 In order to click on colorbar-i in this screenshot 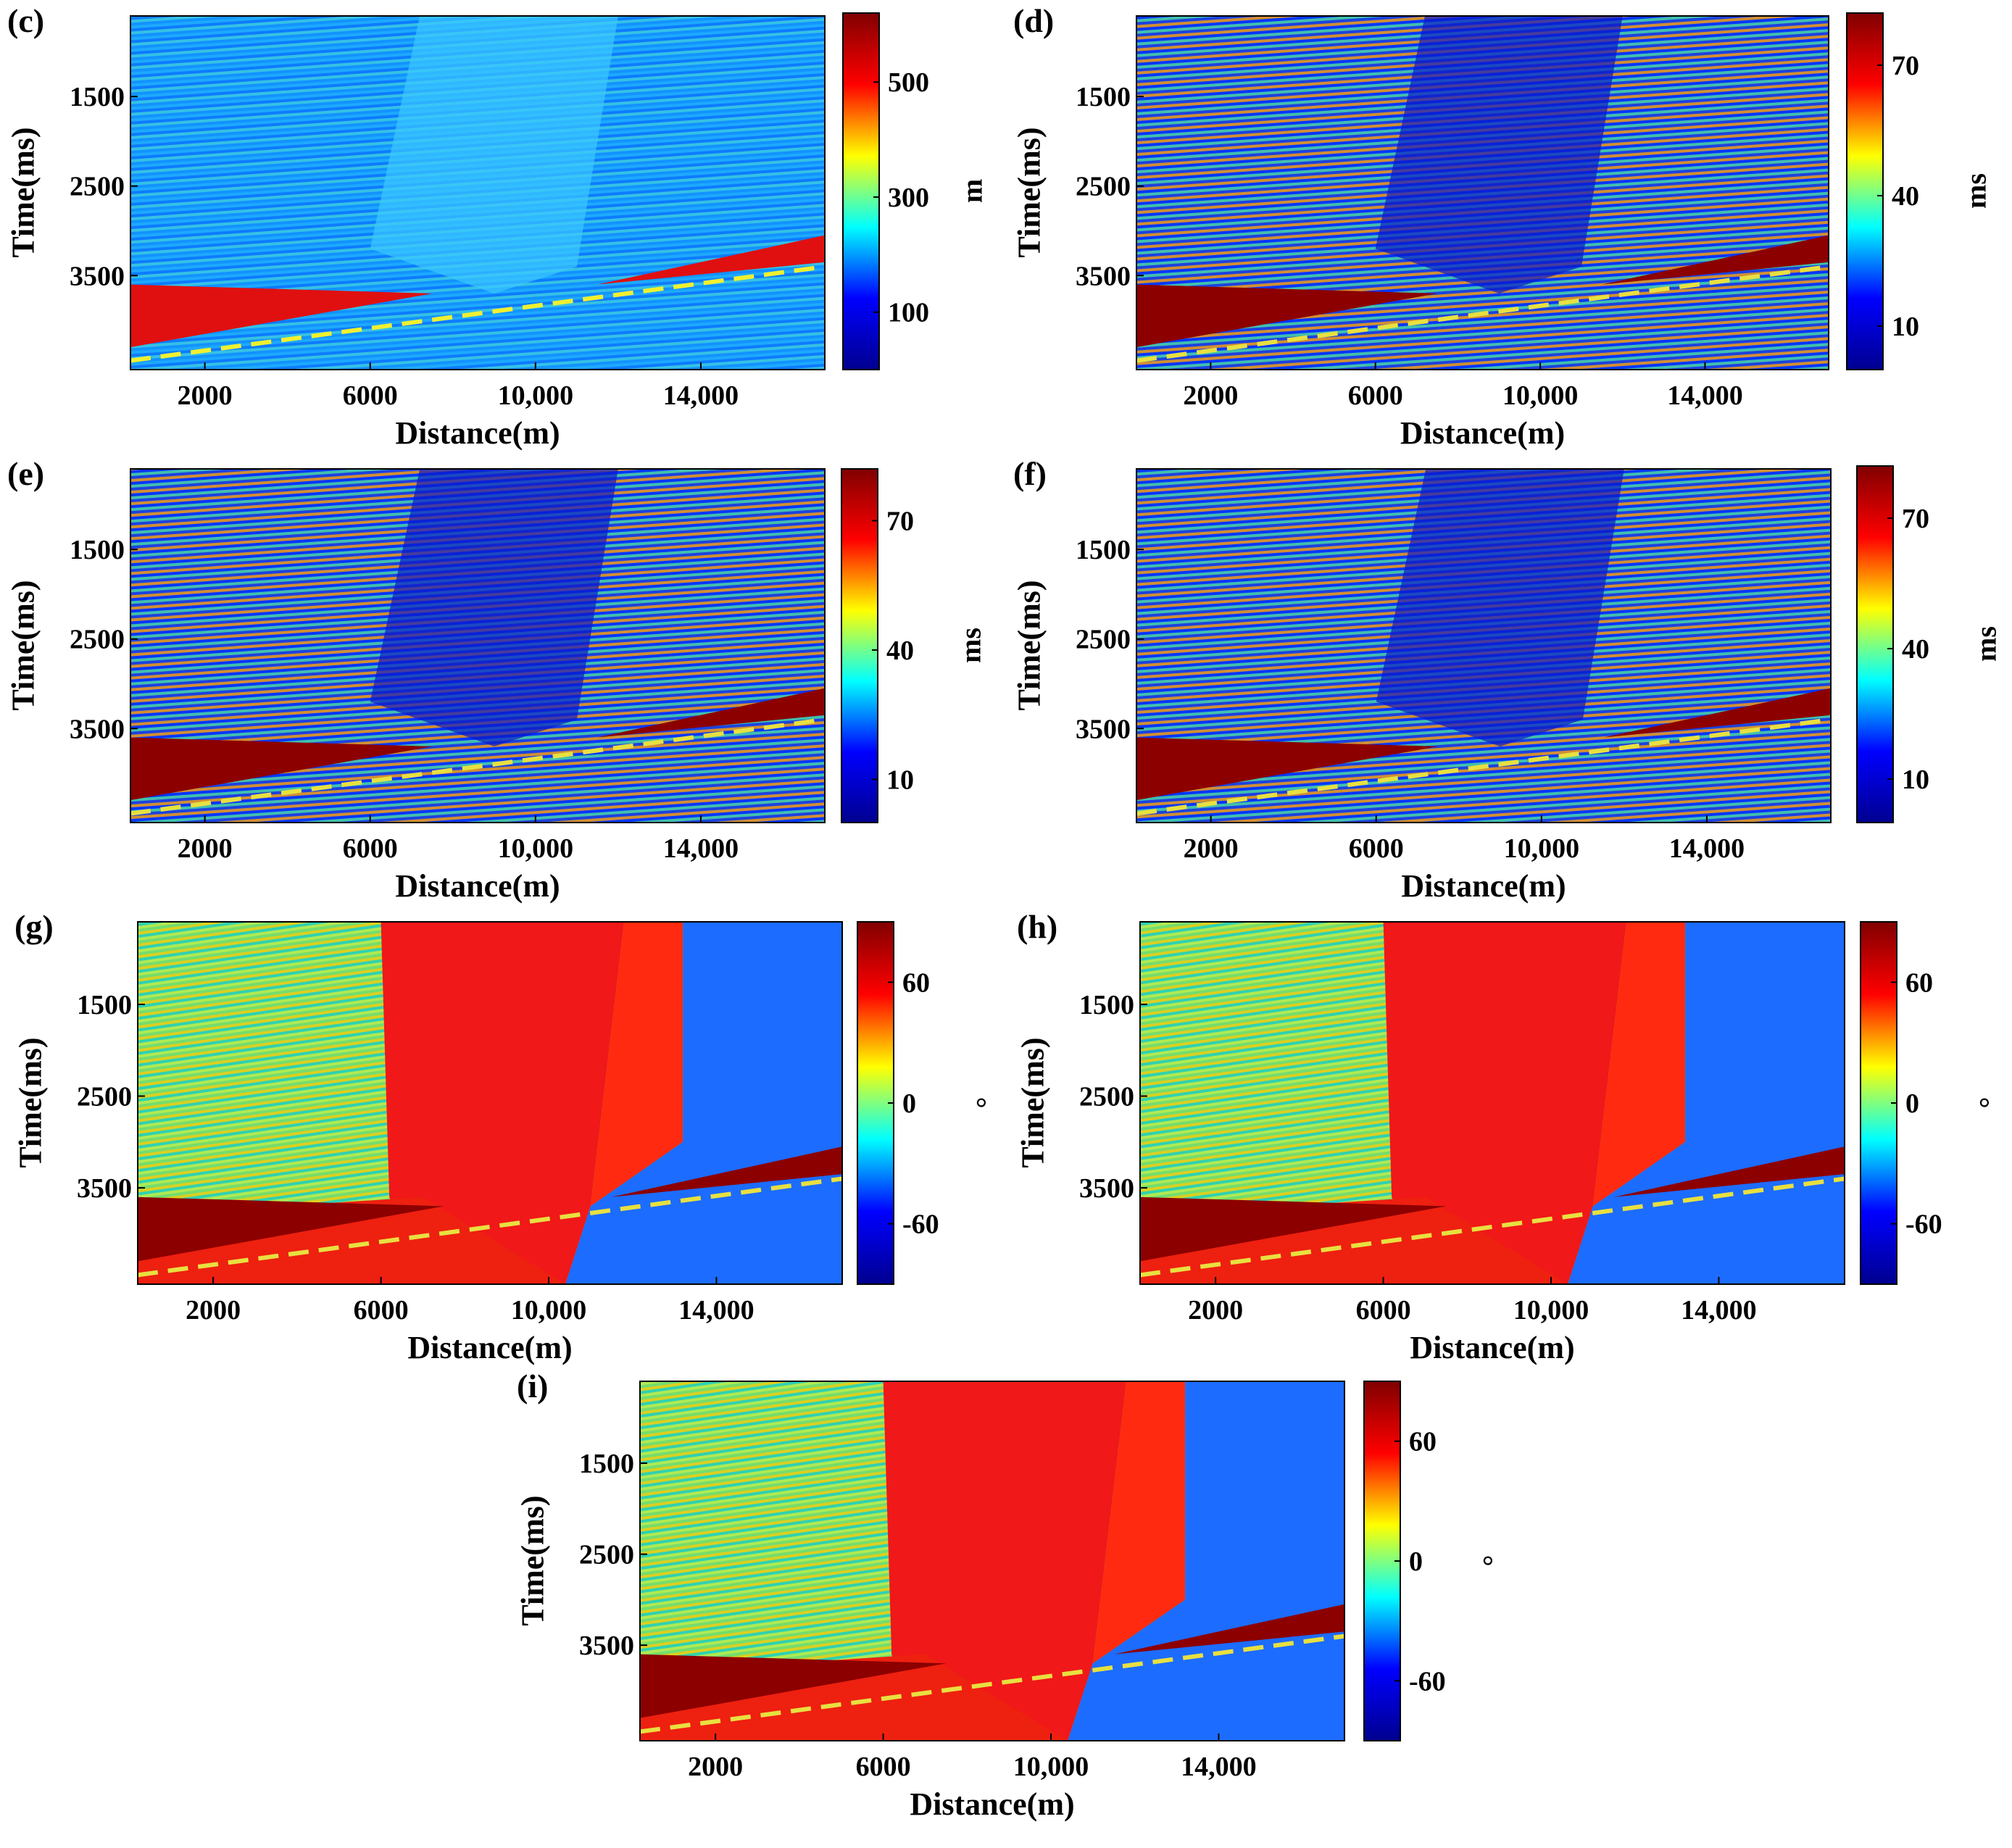, I will do `click(1382, 1561)`.